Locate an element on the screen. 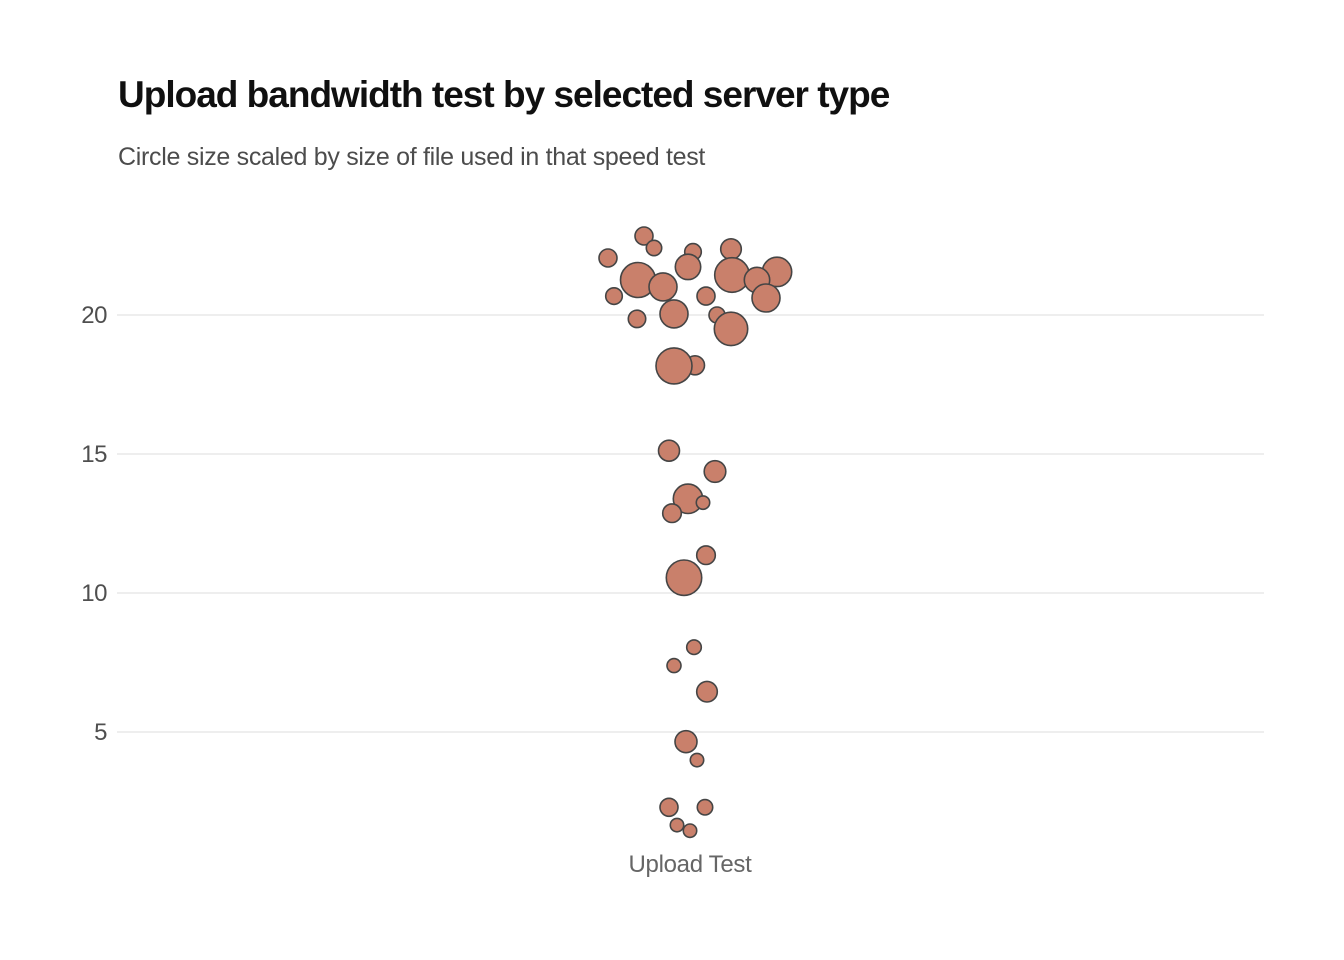  y-tick-label-20: 20 is located at coordinates (94, 315).